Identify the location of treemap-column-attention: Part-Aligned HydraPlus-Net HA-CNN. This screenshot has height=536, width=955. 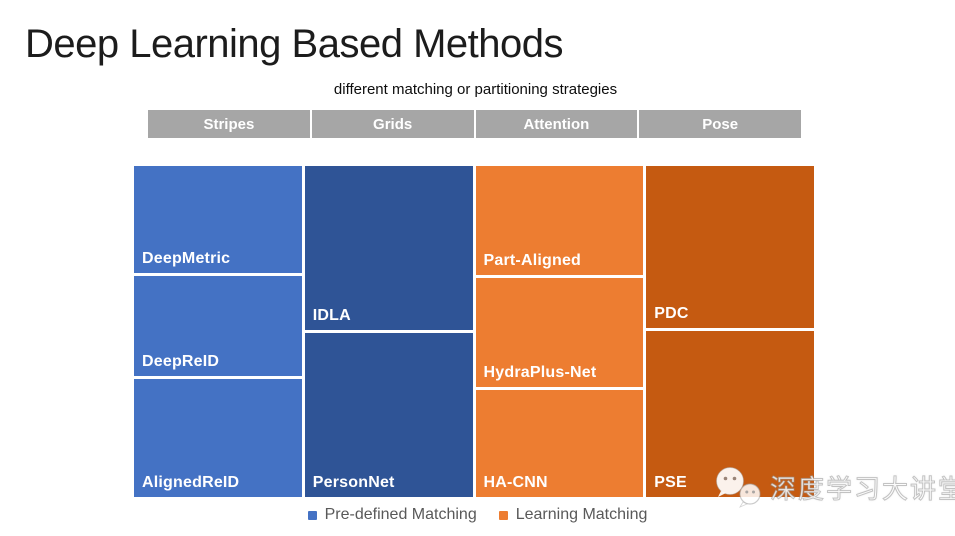
(559, 331).